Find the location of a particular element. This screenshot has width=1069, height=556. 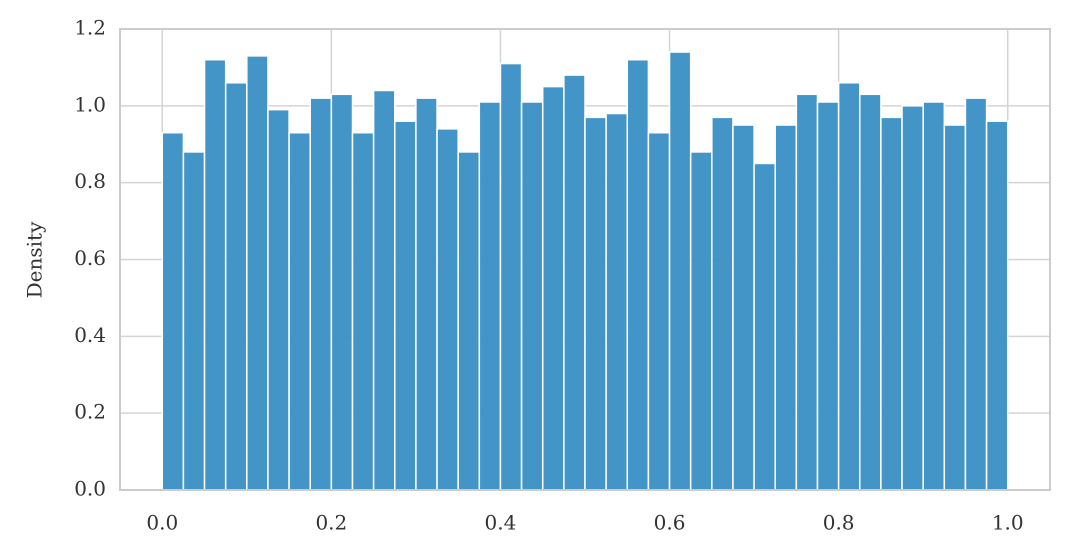

y-tick-label: 1.2 is located at coordinates (90, 28).